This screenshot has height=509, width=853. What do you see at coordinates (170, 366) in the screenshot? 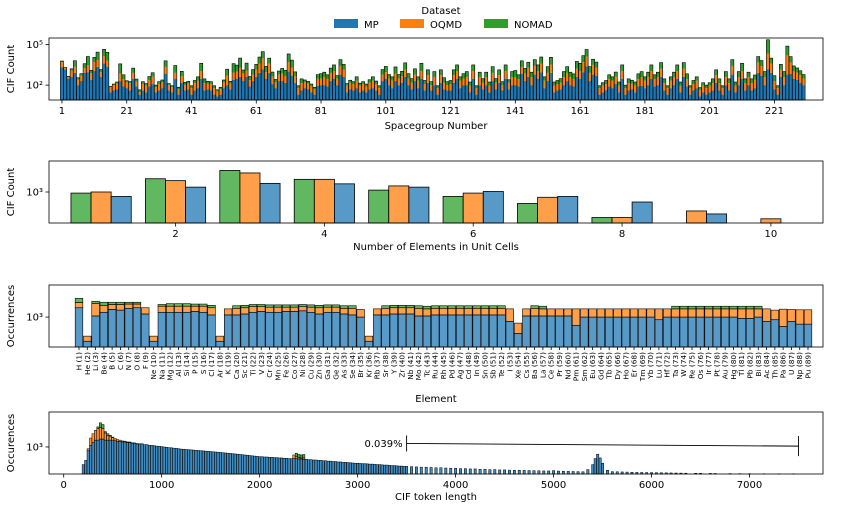
I see `element-label: Mg (12)` at bounding box center [170, 366].